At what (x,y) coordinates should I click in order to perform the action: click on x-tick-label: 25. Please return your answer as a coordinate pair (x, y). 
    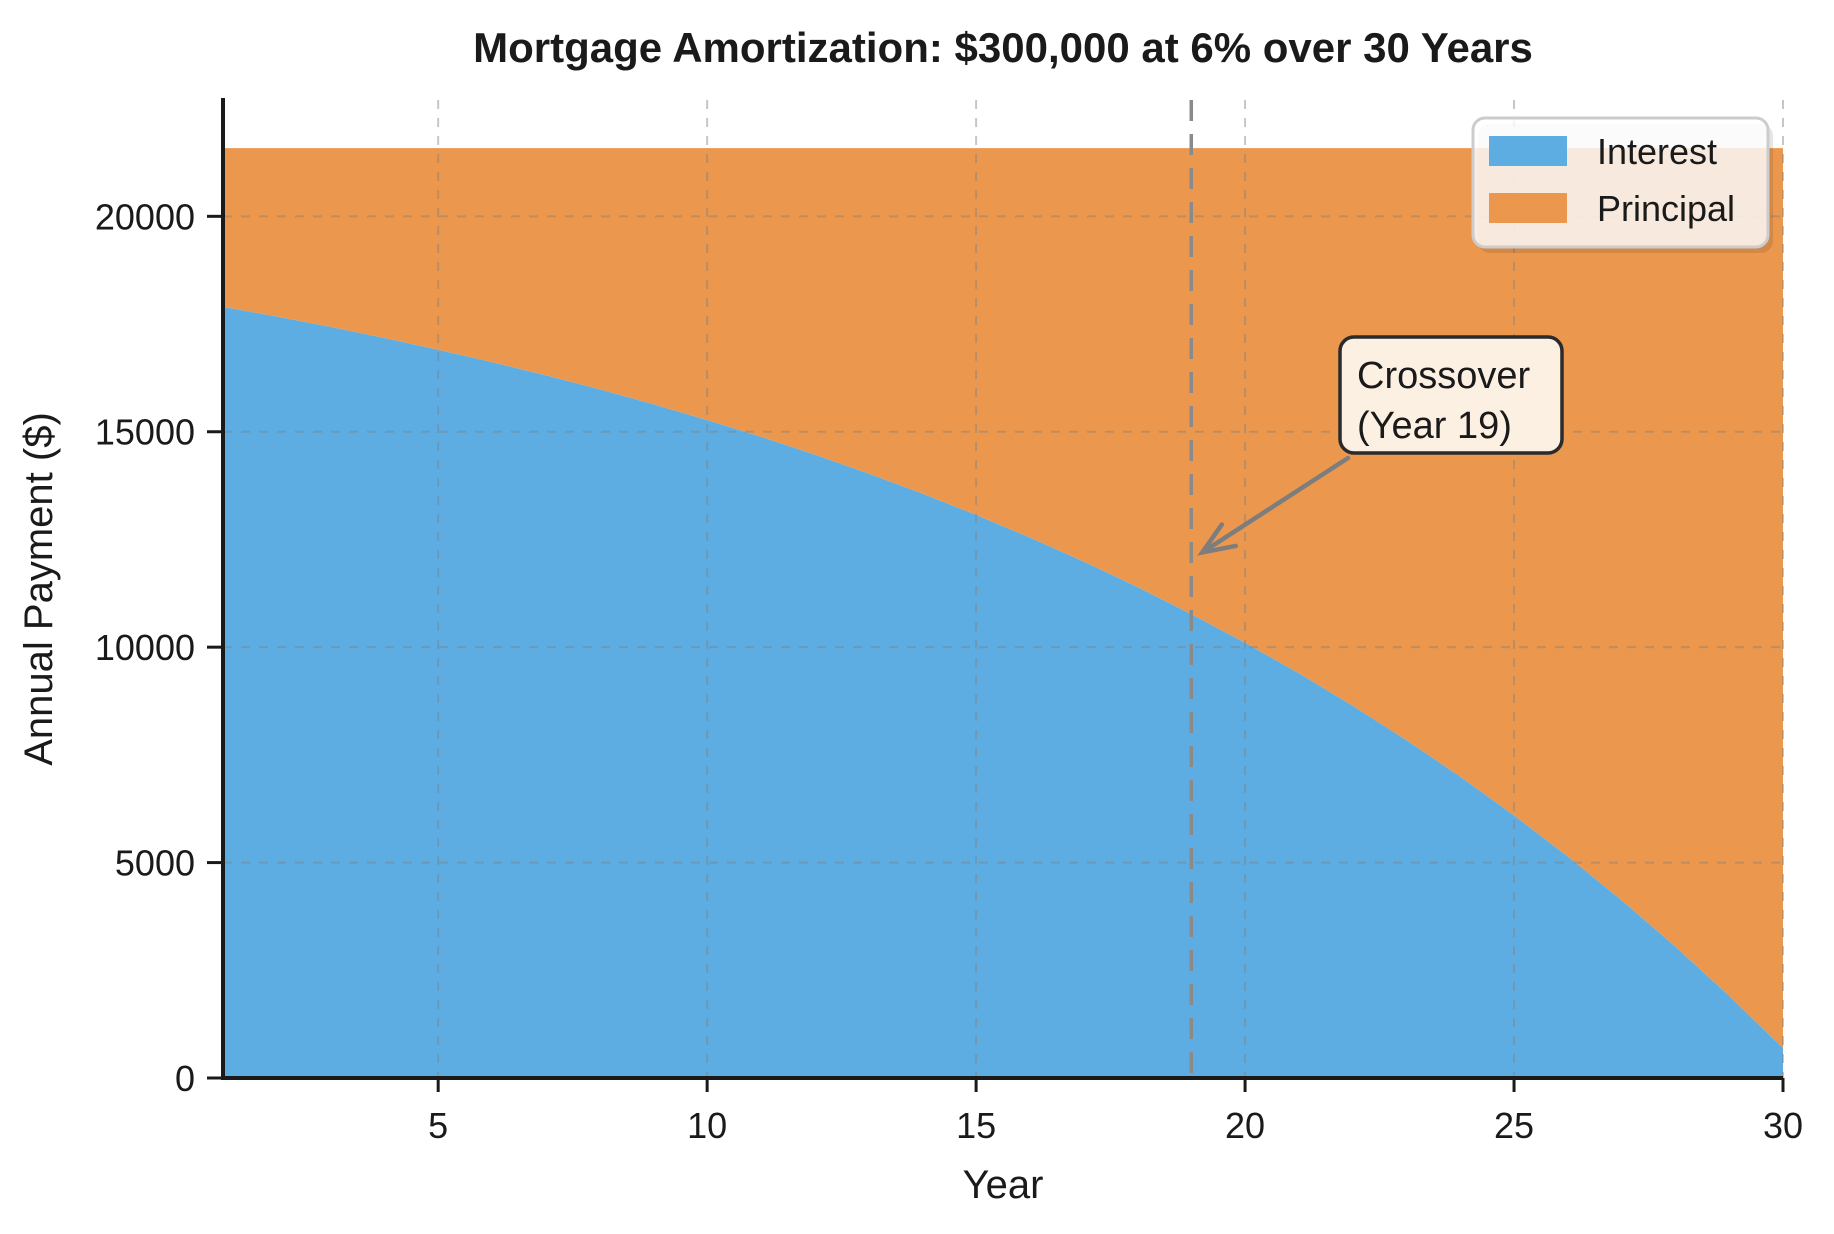
    Looking at the image, I should click on (1514, 1125).